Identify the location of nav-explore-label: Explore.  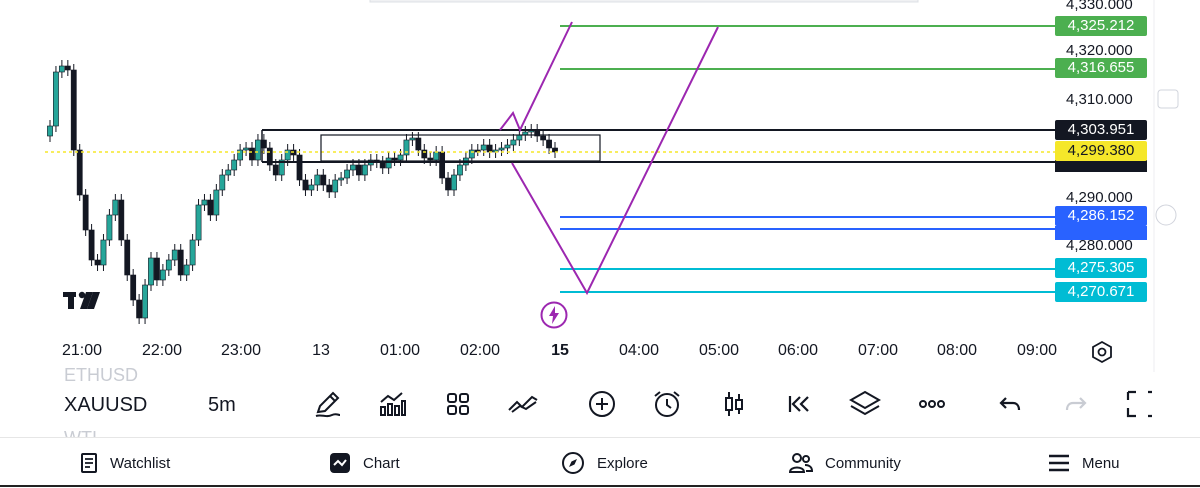
(622, 463).